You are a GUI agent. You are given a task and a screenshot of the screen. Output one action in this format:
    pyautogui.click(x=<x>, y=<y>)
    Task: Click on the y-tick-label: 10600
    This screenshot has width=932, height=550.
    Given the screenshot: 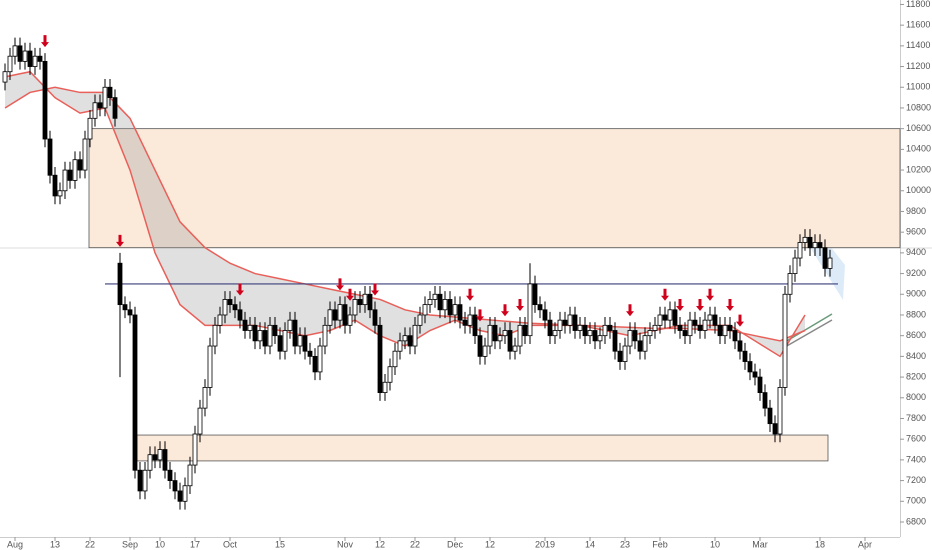 What is the action you would take?
    pyautogui.click(x=918, y=128)
    